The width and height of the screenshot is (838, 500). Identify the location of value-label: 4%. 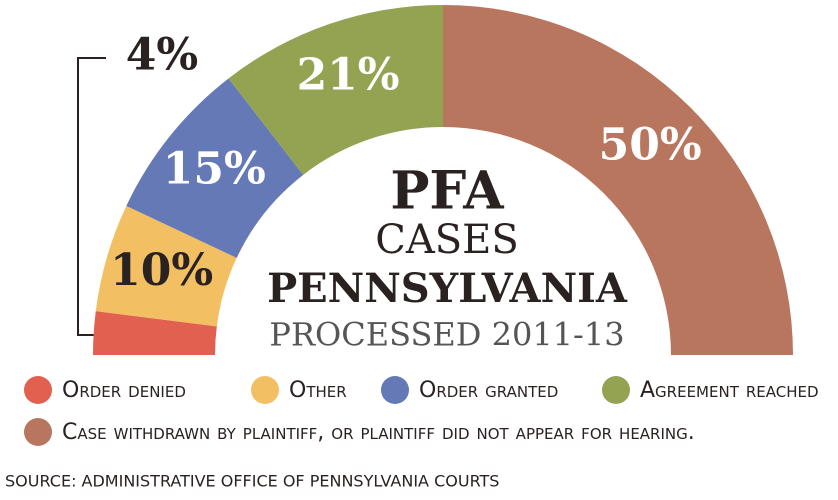
(162, 55).